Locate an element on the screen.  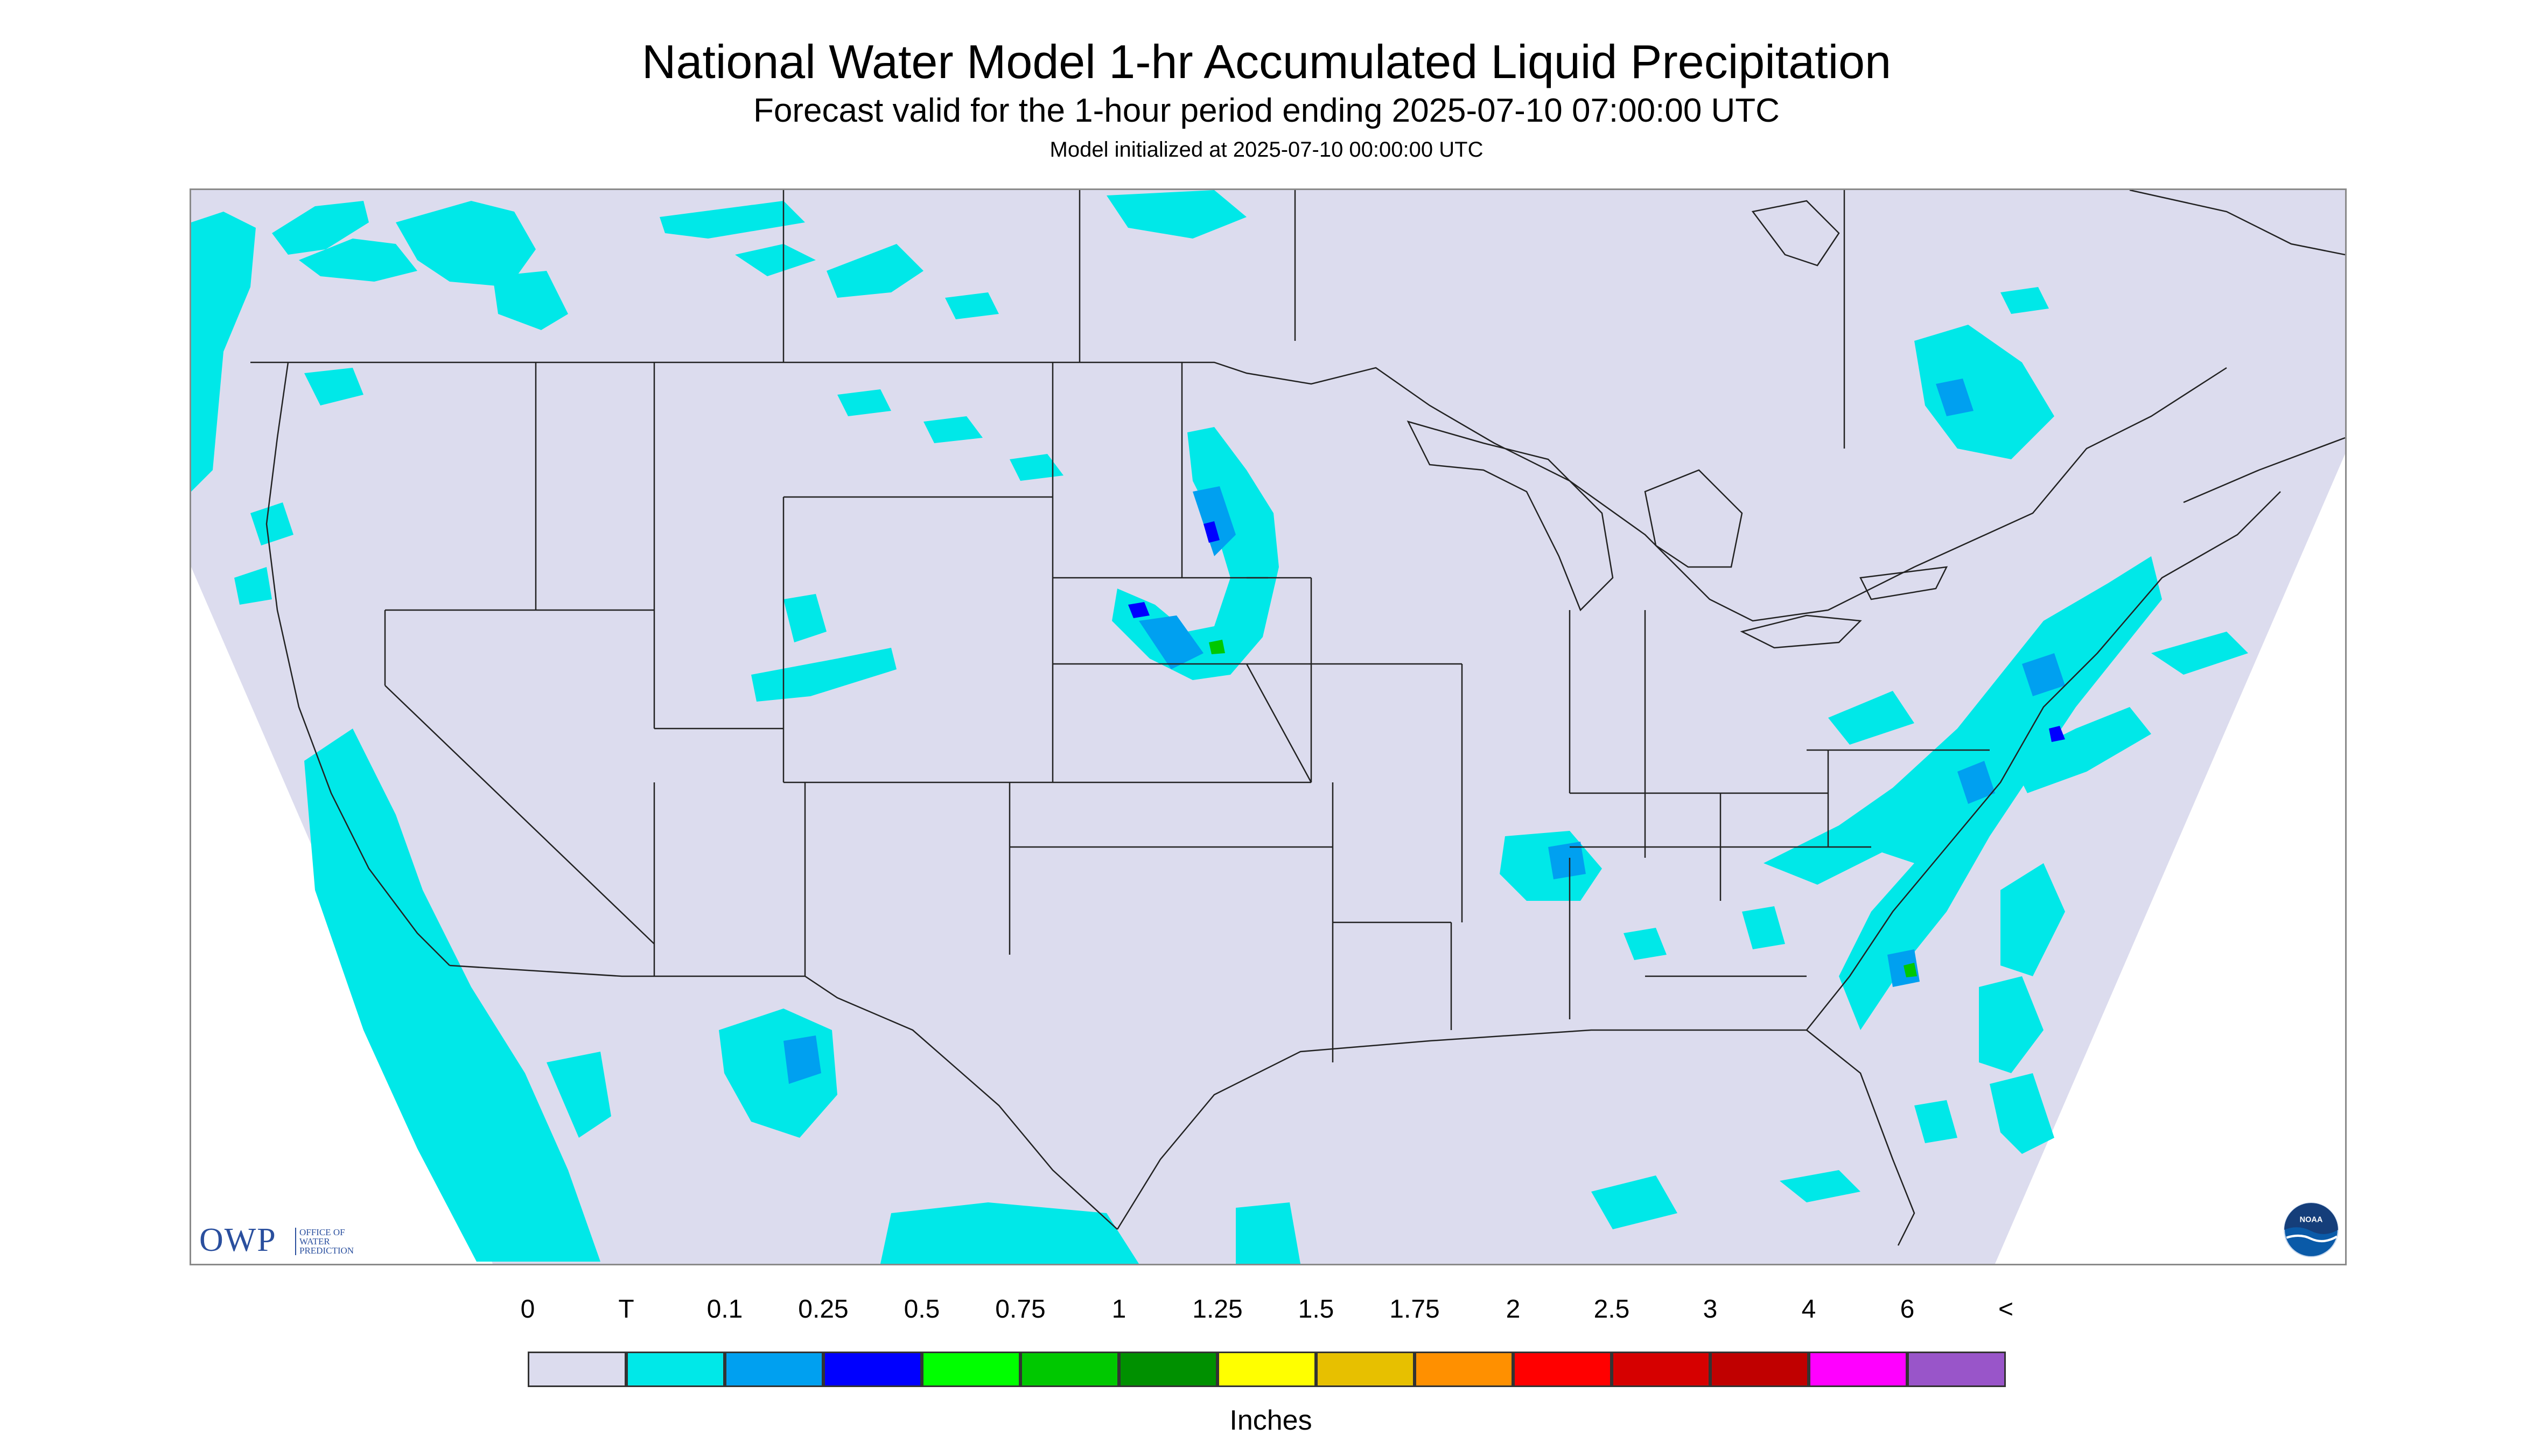
legend-tick-label: 0.1 is located at coordinates (724, 1309).